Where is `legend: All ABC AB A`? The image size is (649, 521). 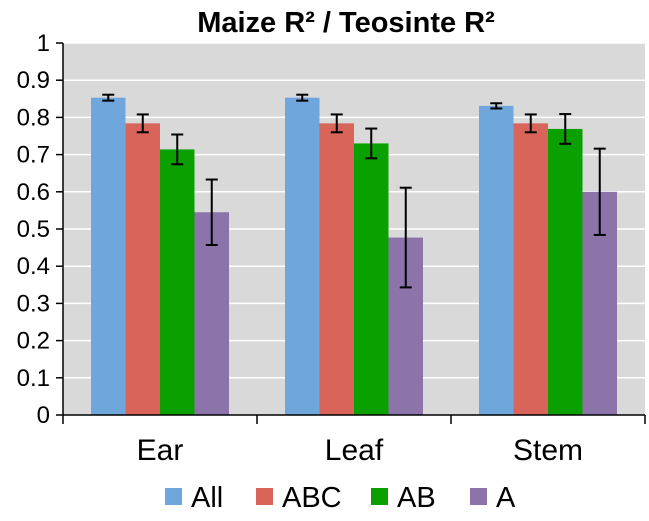
legend: All ABC AB A is located at coordinates (340, 498).